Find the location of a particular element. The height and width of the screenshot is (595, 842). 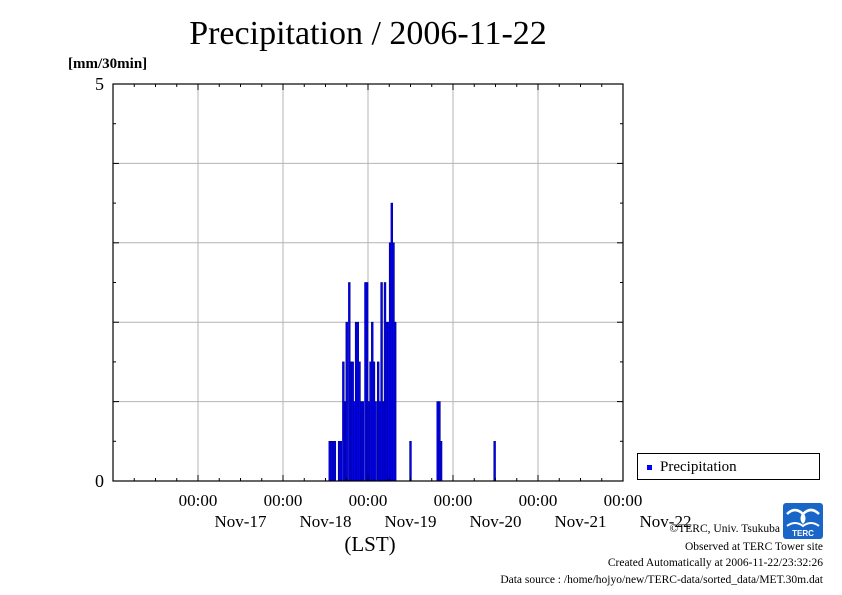

x-tick-date-label: Nov-22 is located at coordinates (666, 521).